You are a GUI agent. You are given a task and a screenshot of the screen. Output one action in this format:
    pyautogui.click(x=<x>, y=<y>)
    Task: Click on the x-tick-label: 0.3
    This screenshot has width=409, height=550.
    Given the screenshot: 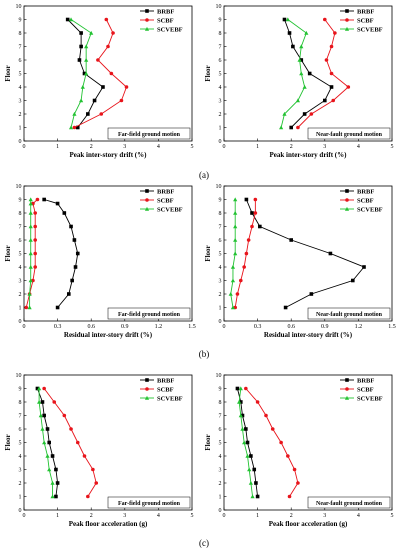 What is the action you would take?
    pyautogui.click(x=258, y=327)
    